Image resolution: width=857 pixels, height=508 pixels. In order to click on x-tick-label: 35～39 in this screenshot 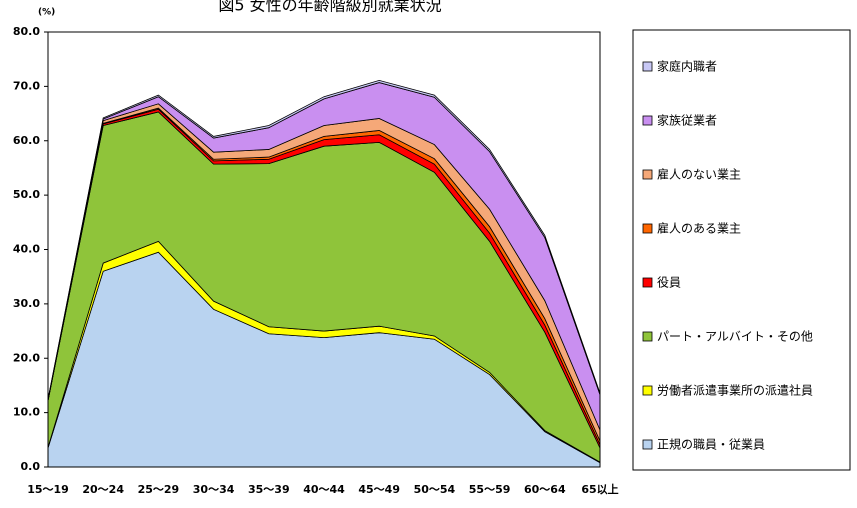, I will do `click(269, 489)`.